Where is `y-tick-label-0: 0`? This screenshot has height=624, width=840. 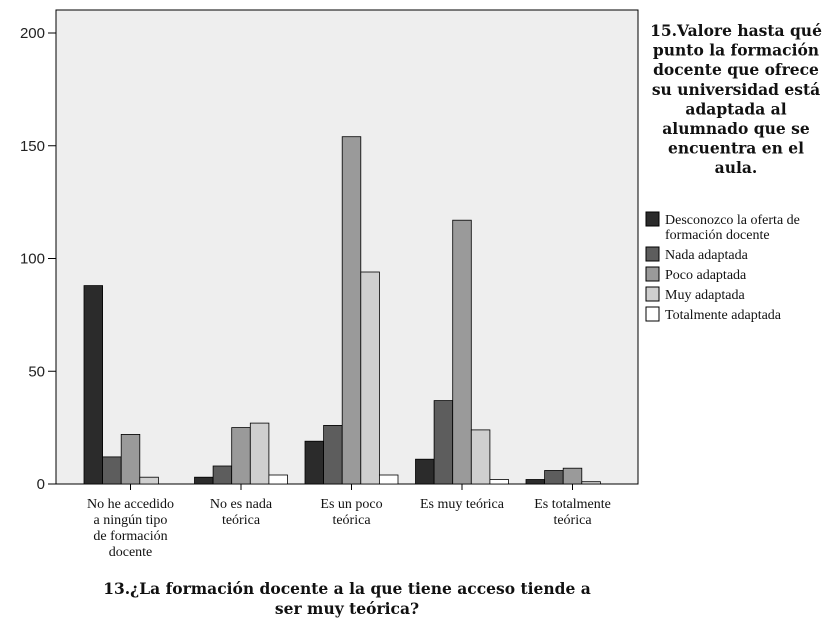 y-tick-label-0: 0 is located at coordinates (41, 484).